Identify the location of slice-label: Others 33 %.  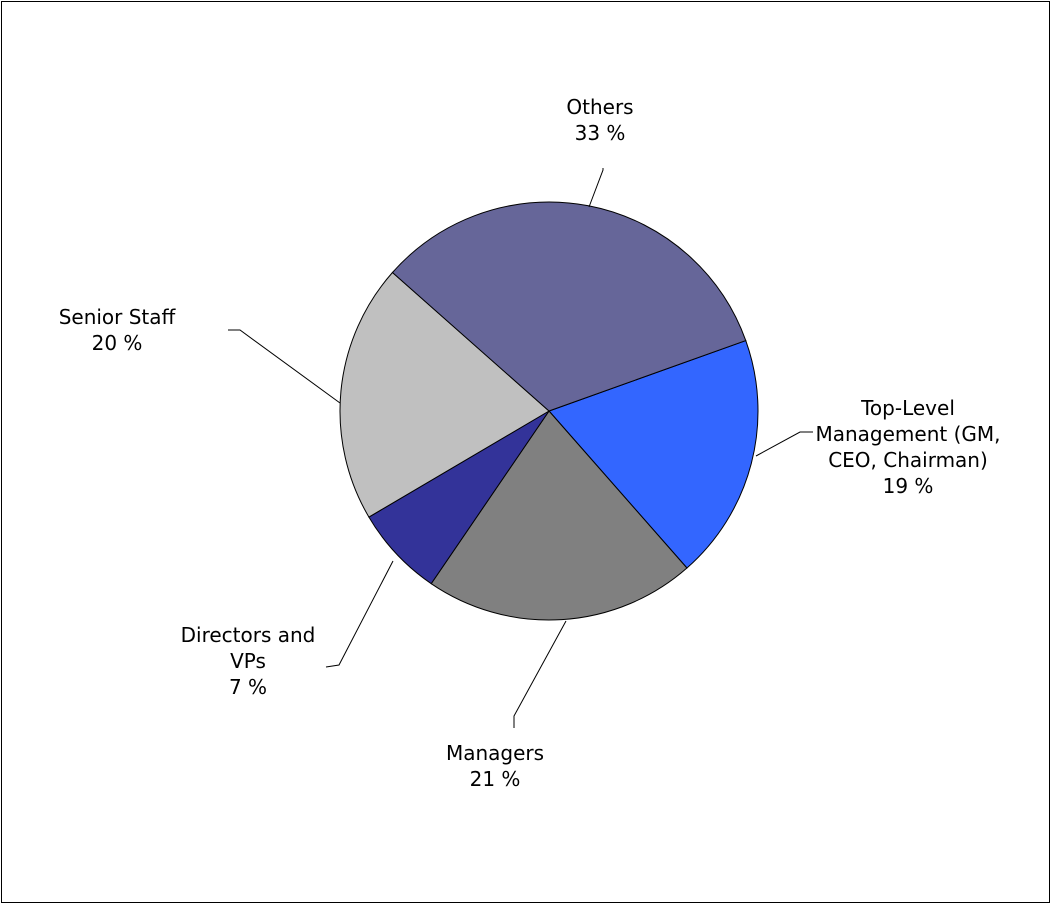
(600, 120).